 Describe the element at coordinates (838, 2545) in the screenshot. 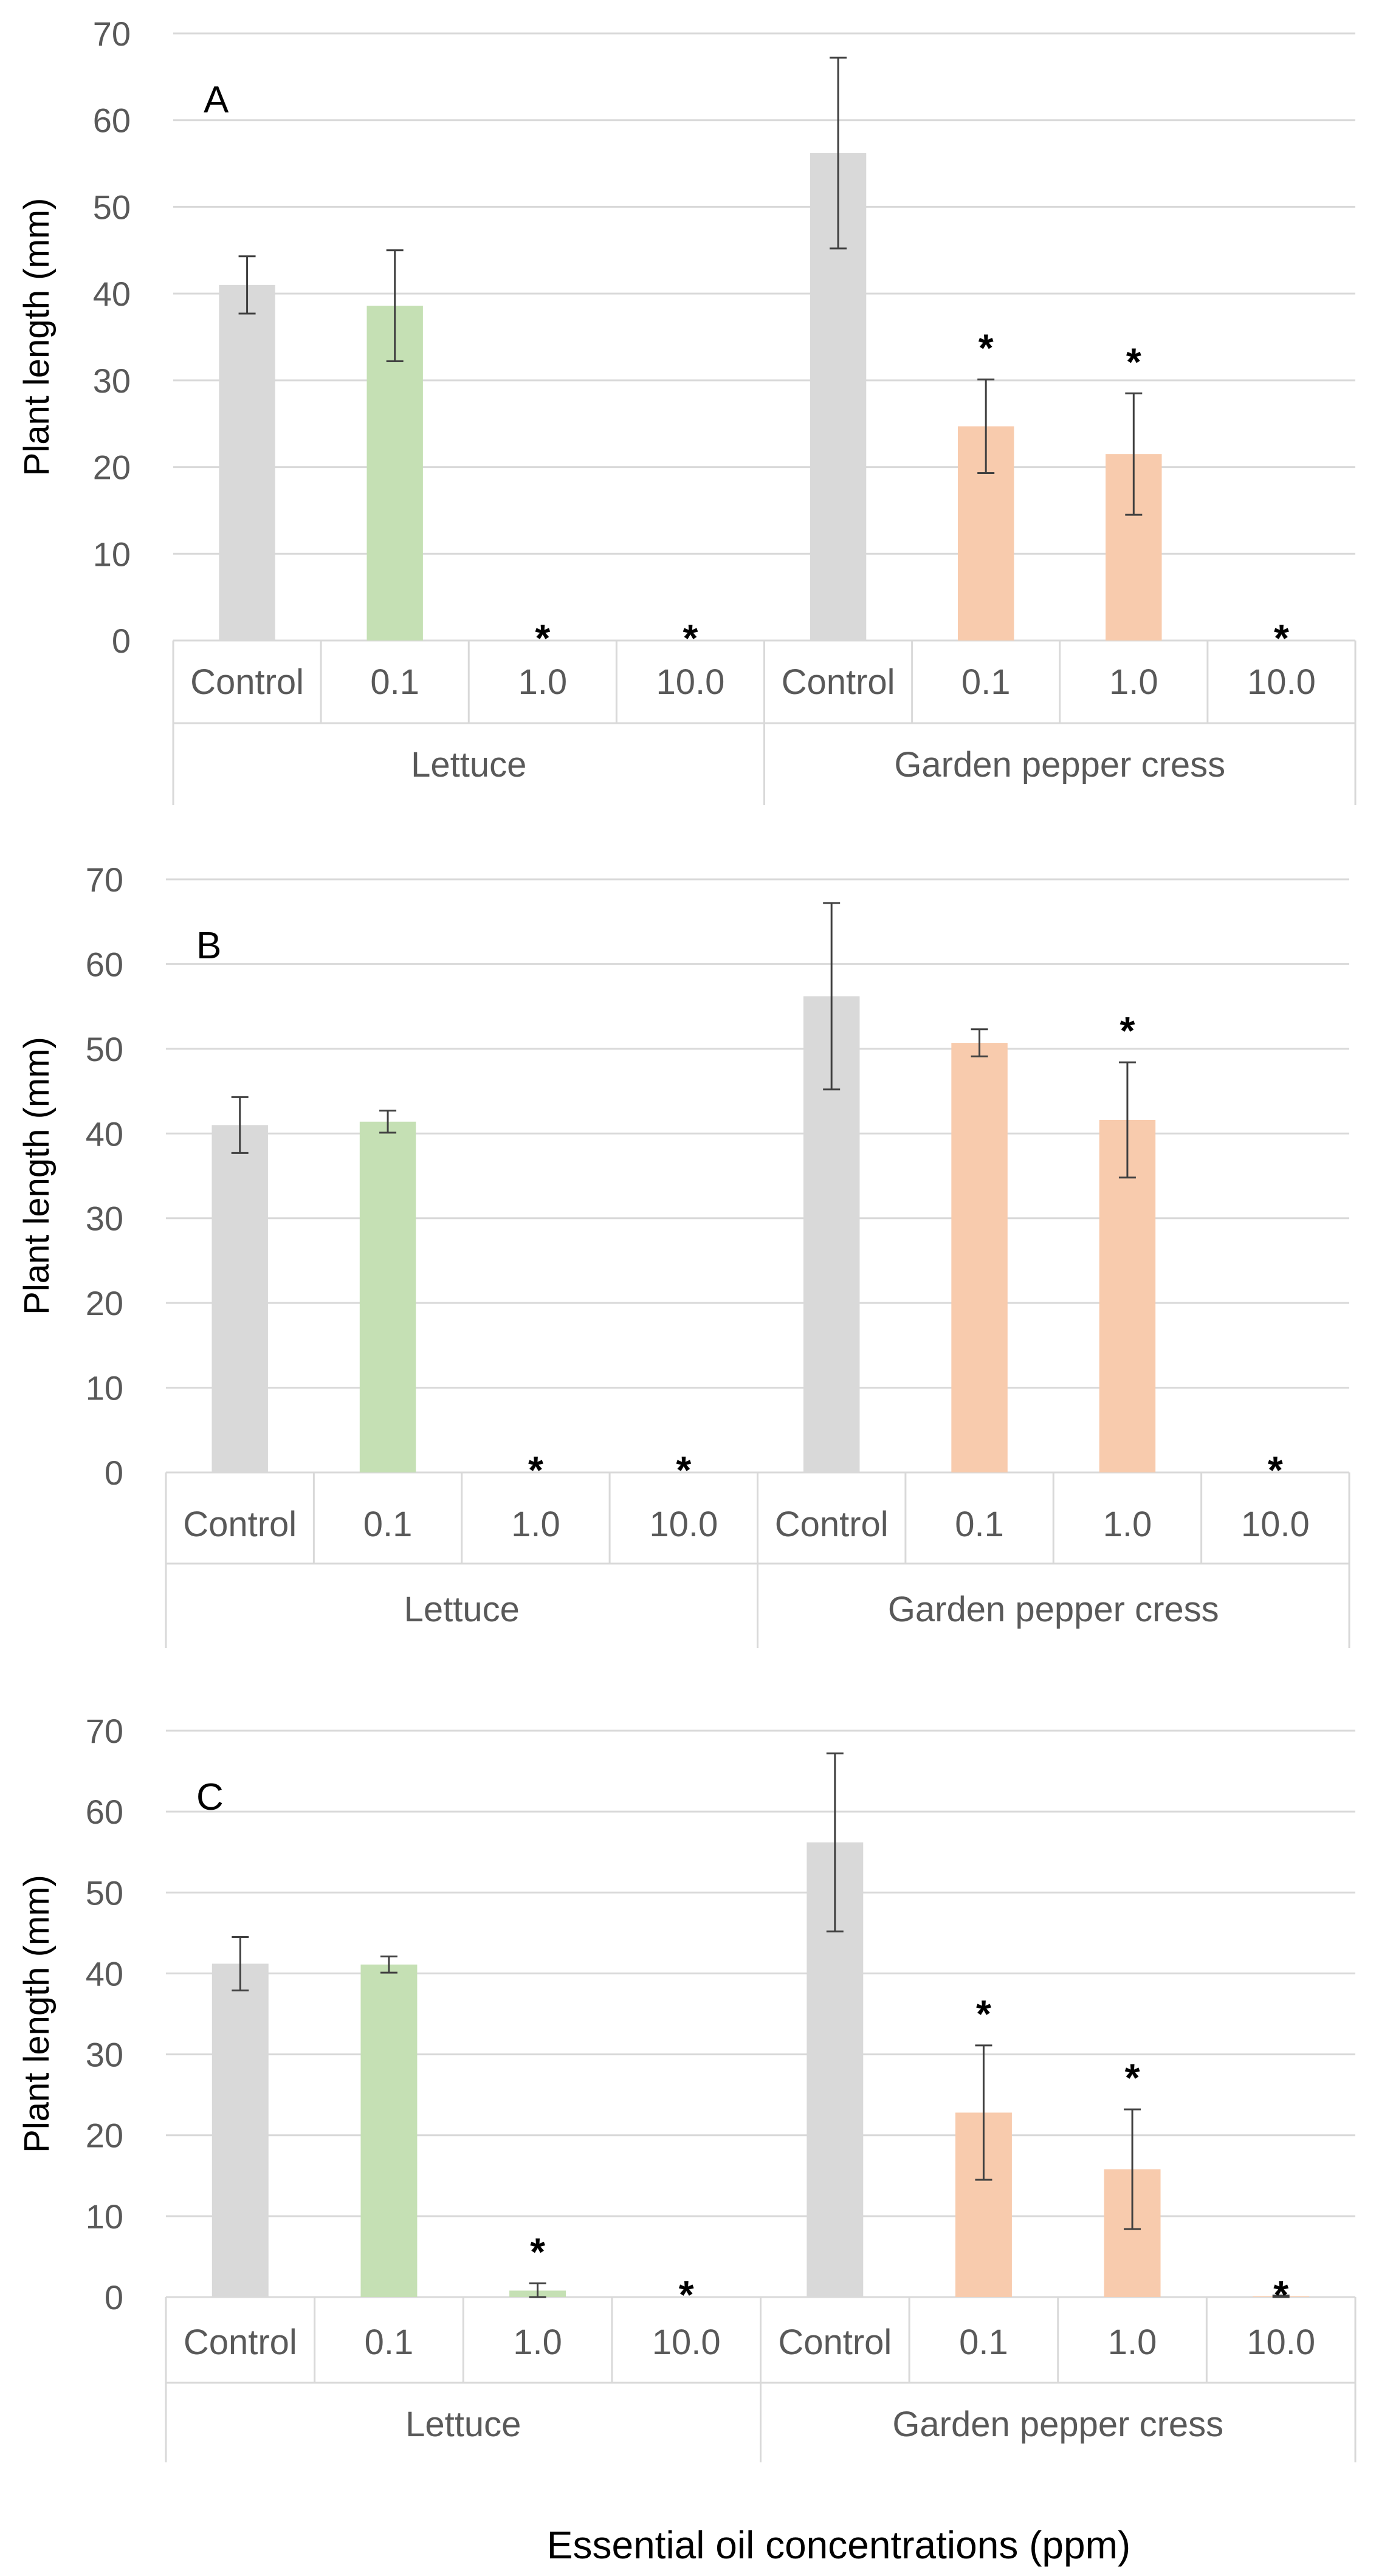

I see `x-axis-title: Essential oil concentrations (ppm)` at that location.